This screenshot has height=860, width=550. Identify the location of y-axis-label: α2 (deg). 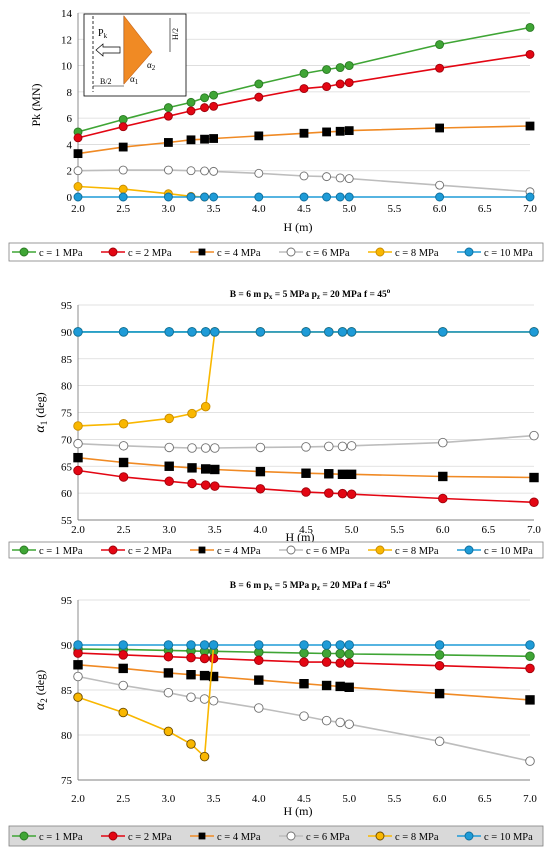
(41, 690).